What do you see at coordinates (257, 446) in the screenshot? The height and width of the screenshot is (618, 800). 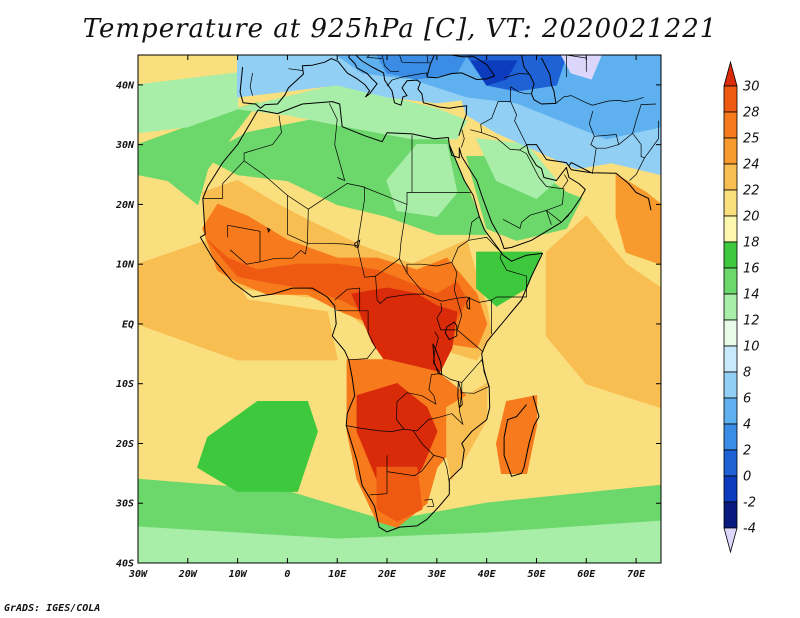 I see `field-atlantic-green-blob` at bounding box center [257, 446].